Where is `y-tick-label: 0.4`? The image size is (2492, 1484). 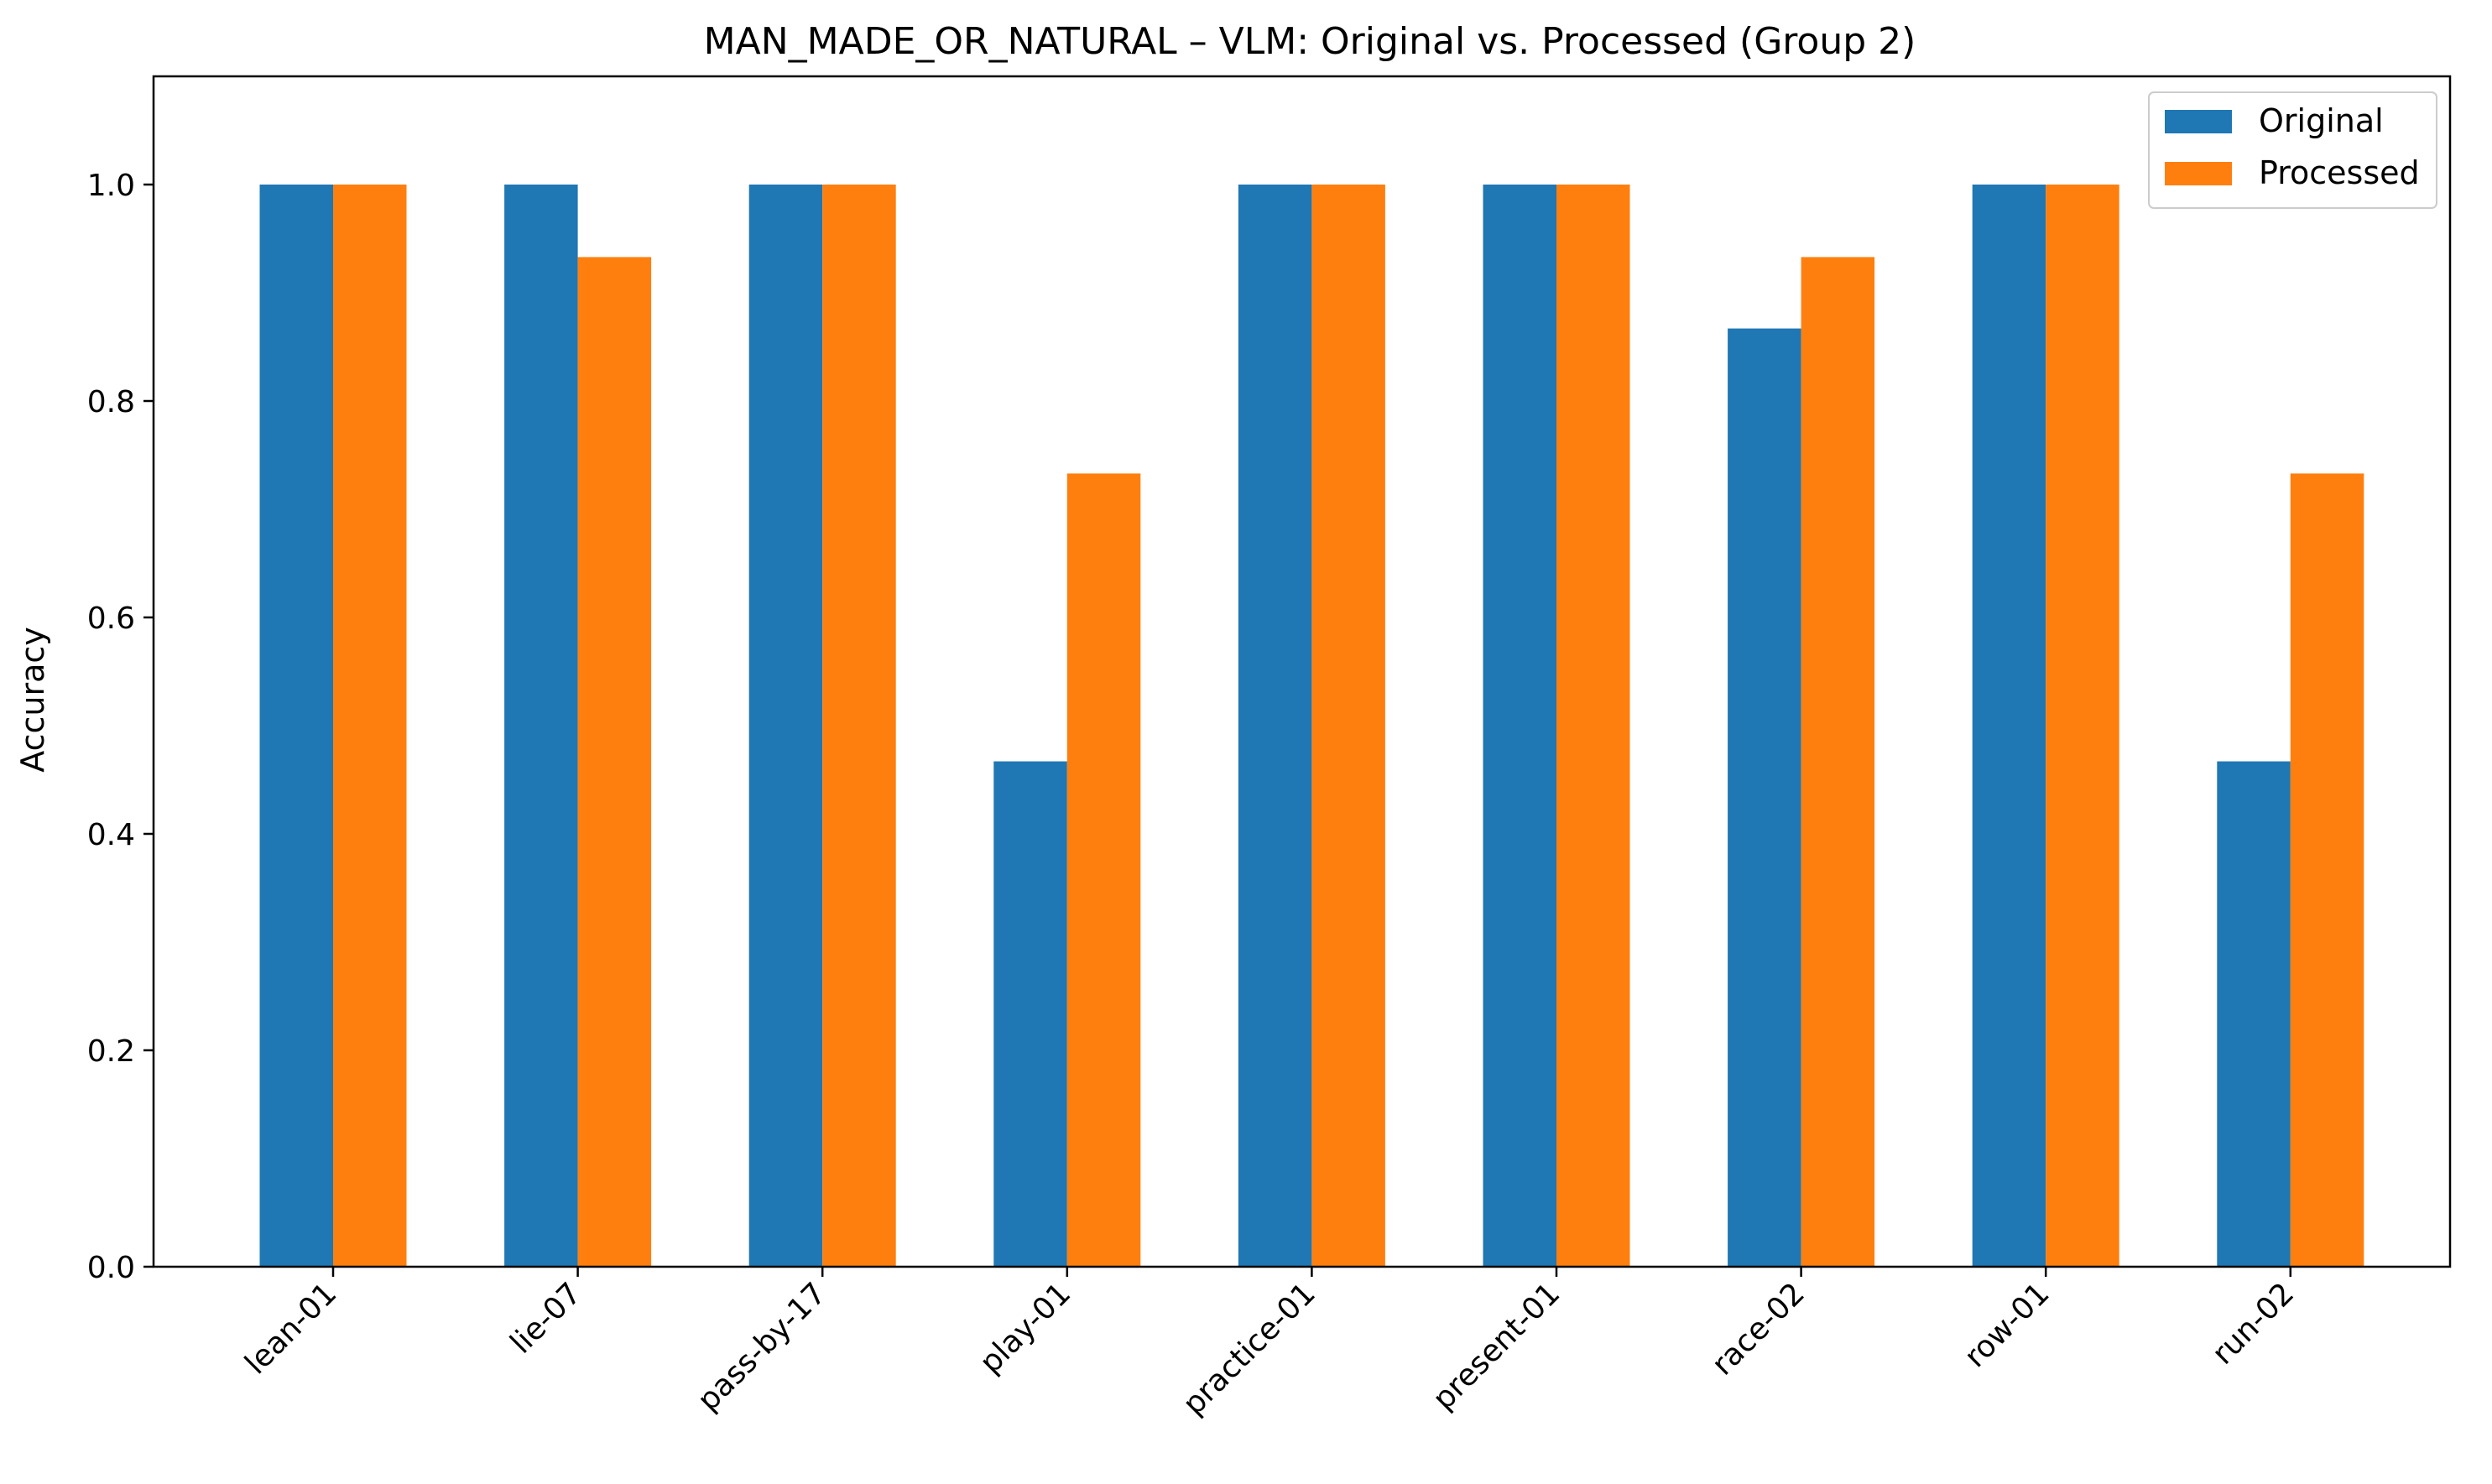
y-tick-label: 0.4 is located at coordinates (111, 835).